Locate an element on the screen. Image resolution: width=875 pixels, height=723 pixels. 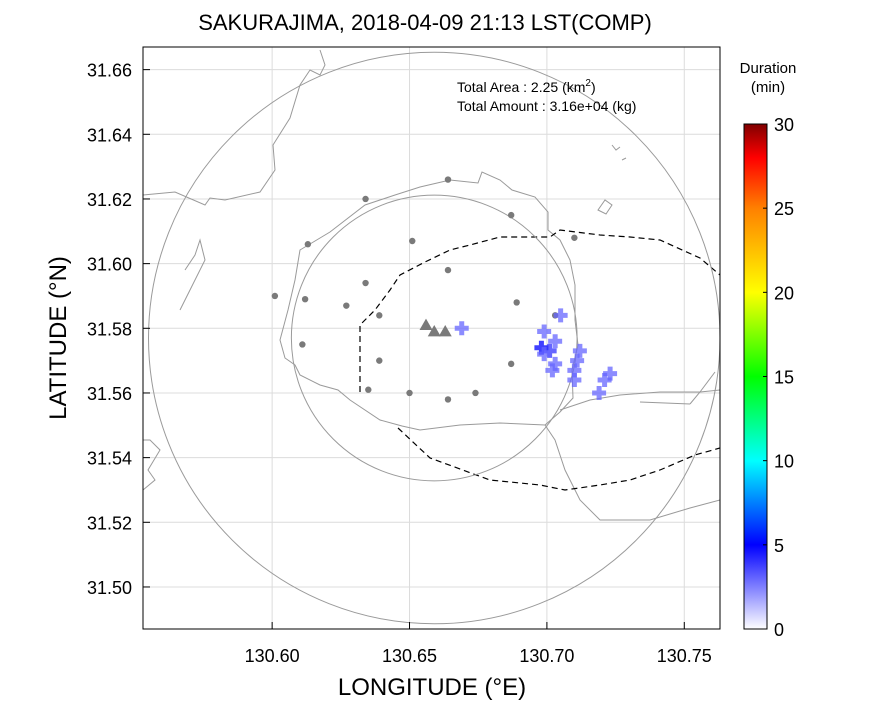
total-area-text: Total Area : 2.25 (km2) is located at coordinates (526, 86).